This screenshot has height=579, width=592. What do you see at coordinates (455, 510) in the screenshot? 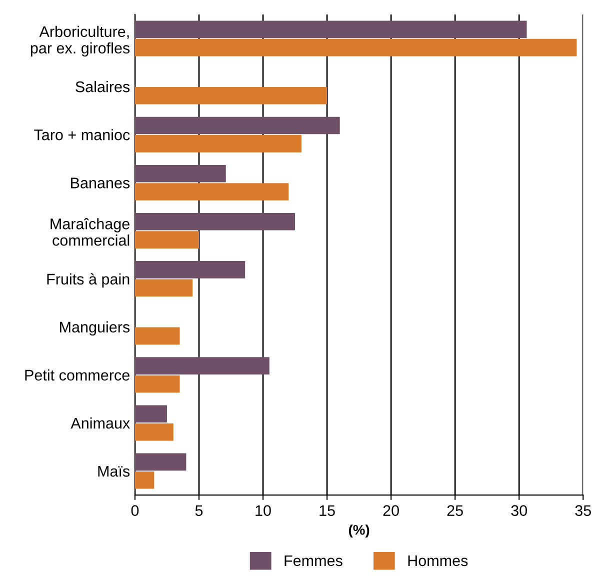
I see `x-tick-label: 25` at bounding box center [455, 510].